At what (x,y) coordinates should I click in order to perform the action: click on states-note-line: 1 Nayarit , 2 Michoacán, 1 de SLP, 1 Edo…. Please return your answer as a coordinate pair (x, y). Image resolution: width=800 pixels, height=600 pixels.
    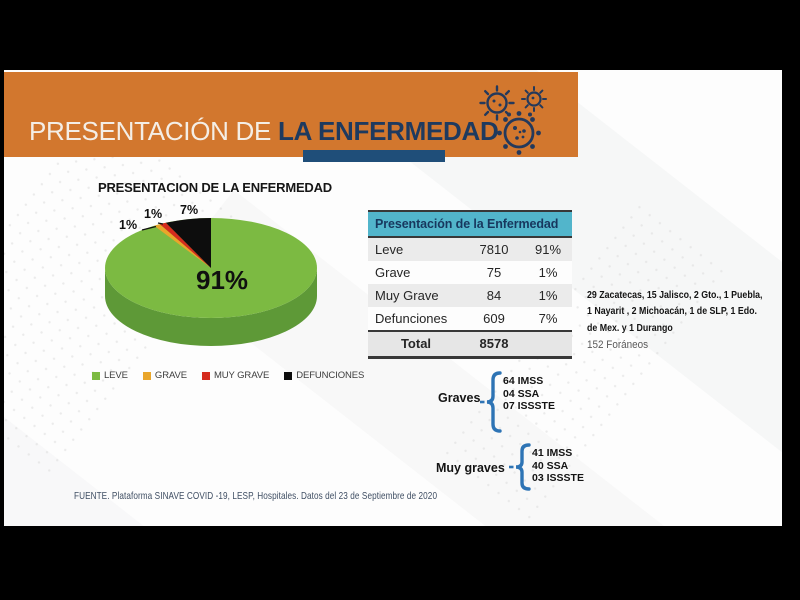
    Looking at the image, I should click on (672, 311).